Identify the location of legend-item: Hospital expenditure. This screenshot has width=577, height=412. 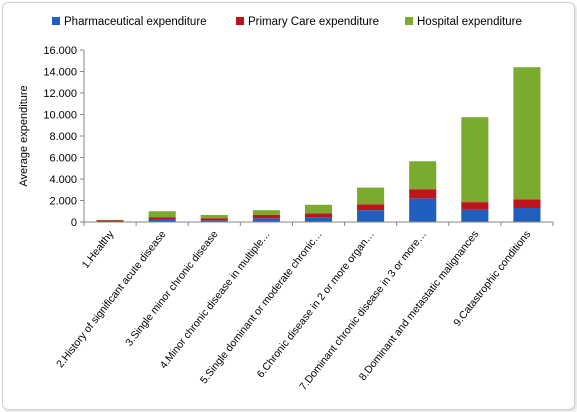
(463, 22).